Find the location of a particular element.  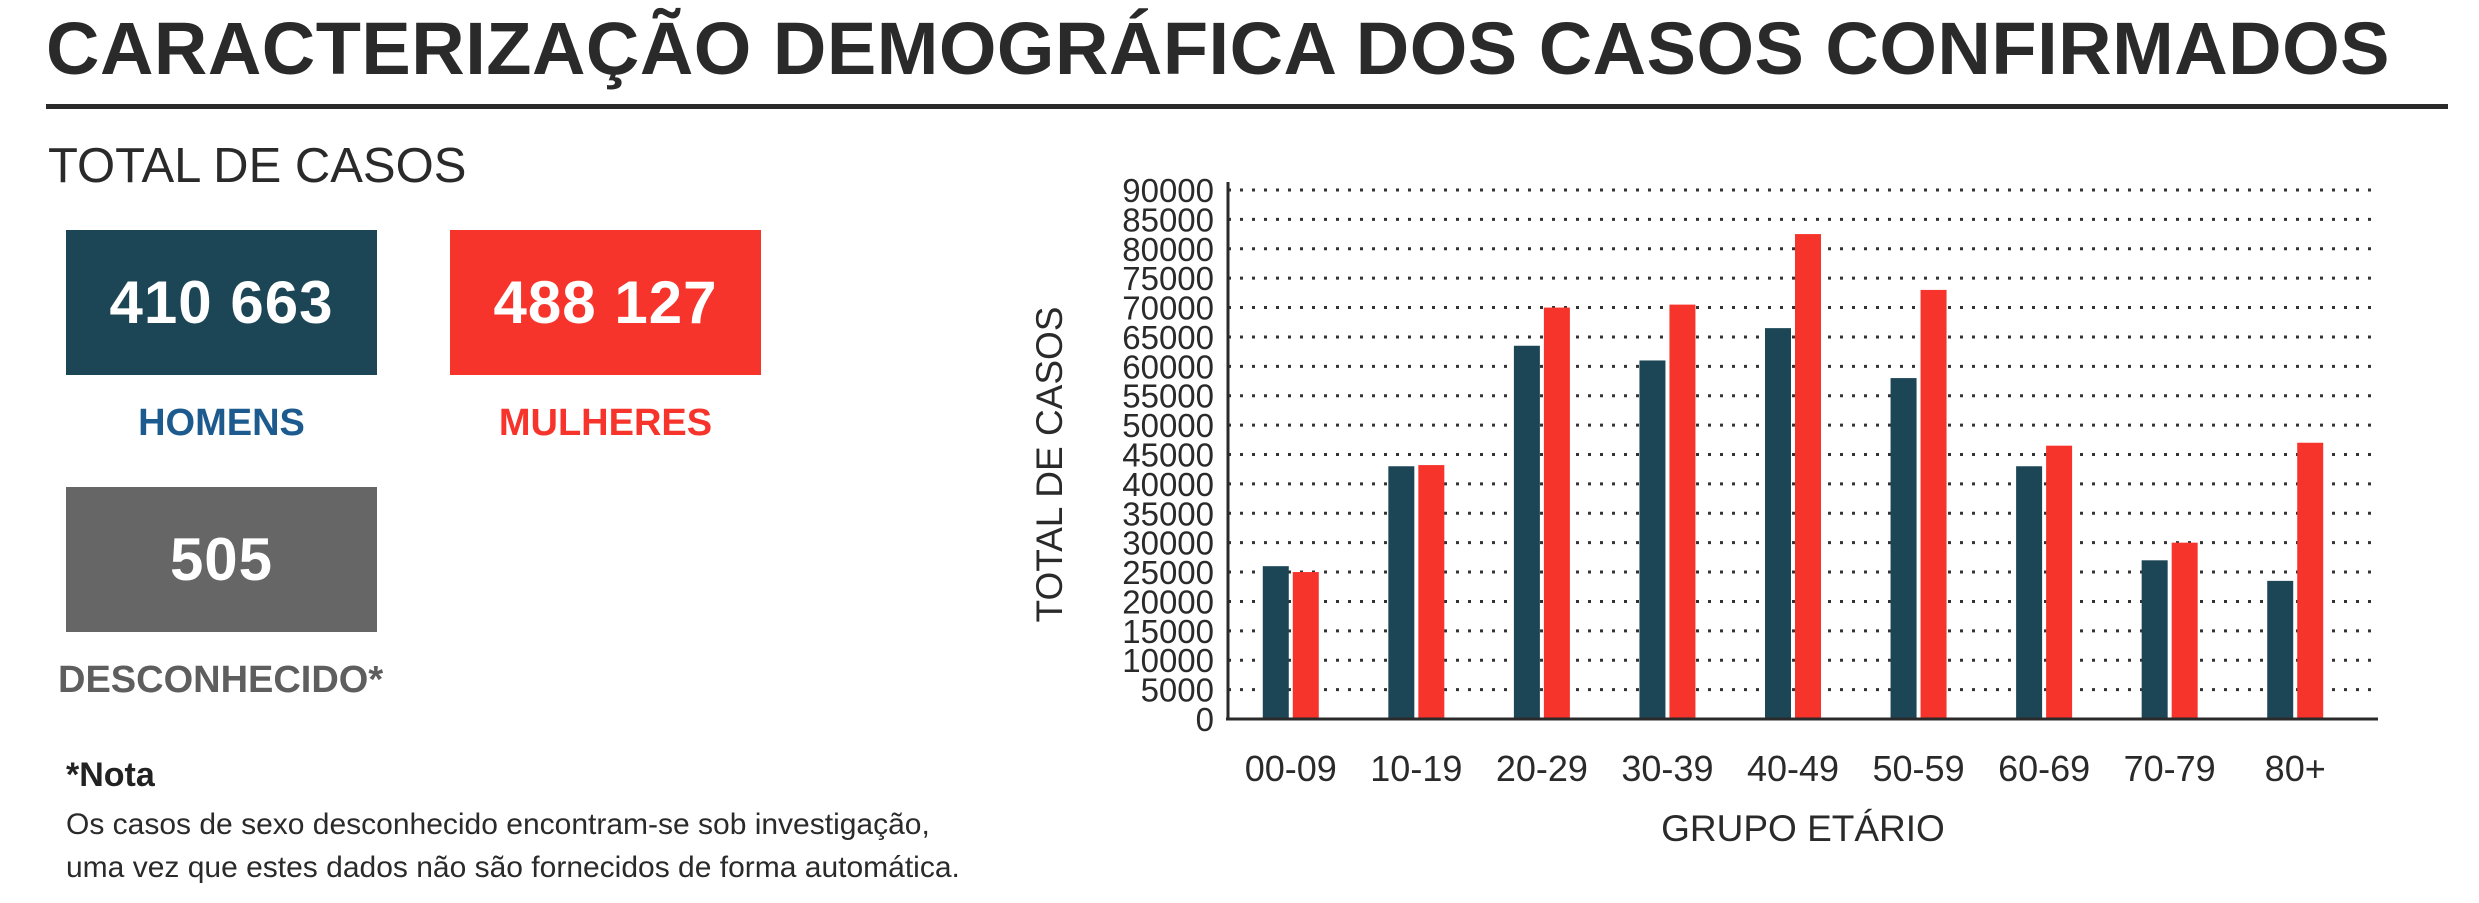

title-divider is located at coordinates (1247, 106).